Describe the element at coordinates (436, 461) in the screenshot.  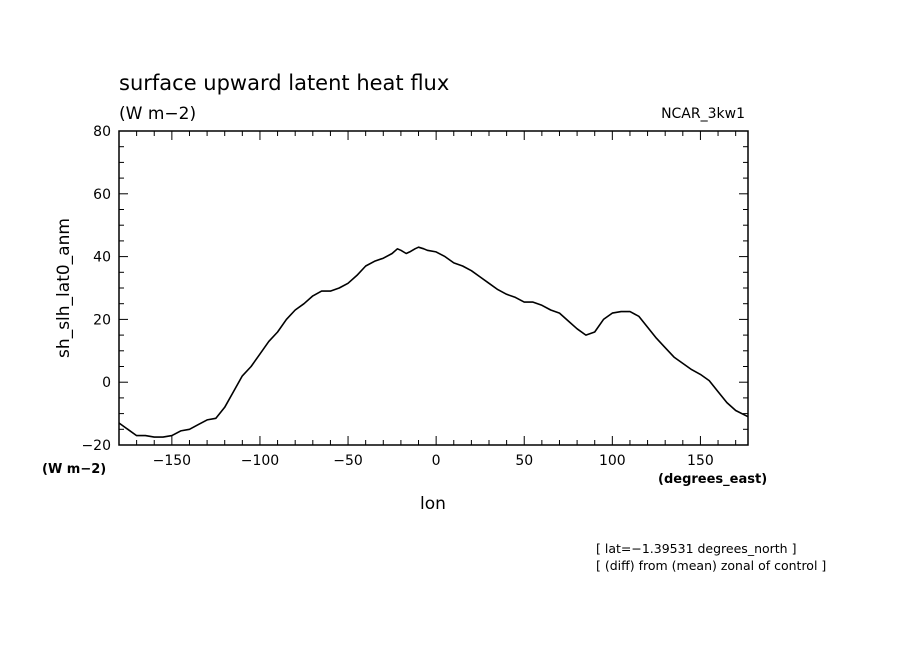
I see `x-tick-label: 0` at that location.